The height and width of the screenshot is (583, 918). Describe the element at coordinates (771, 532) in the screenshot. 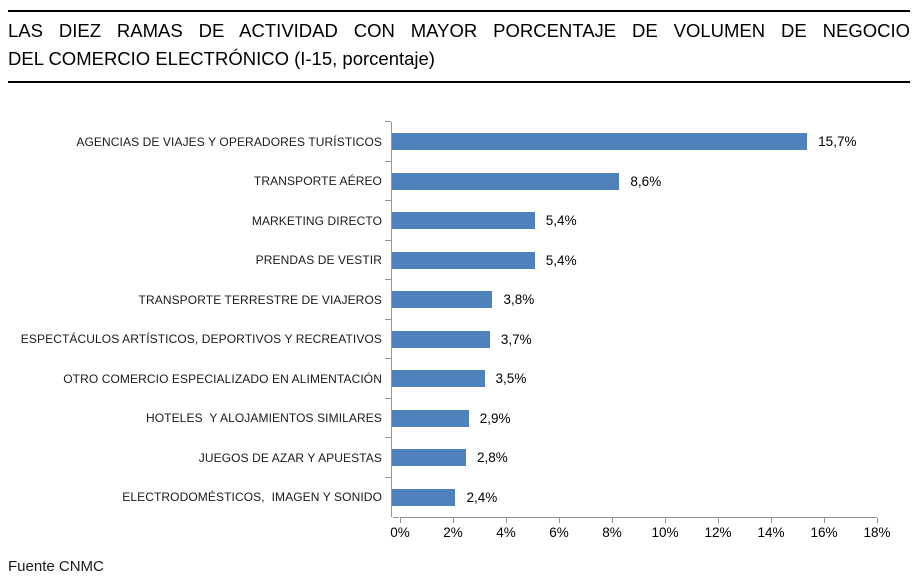

I see `x-axis-label: 14%` at that location.